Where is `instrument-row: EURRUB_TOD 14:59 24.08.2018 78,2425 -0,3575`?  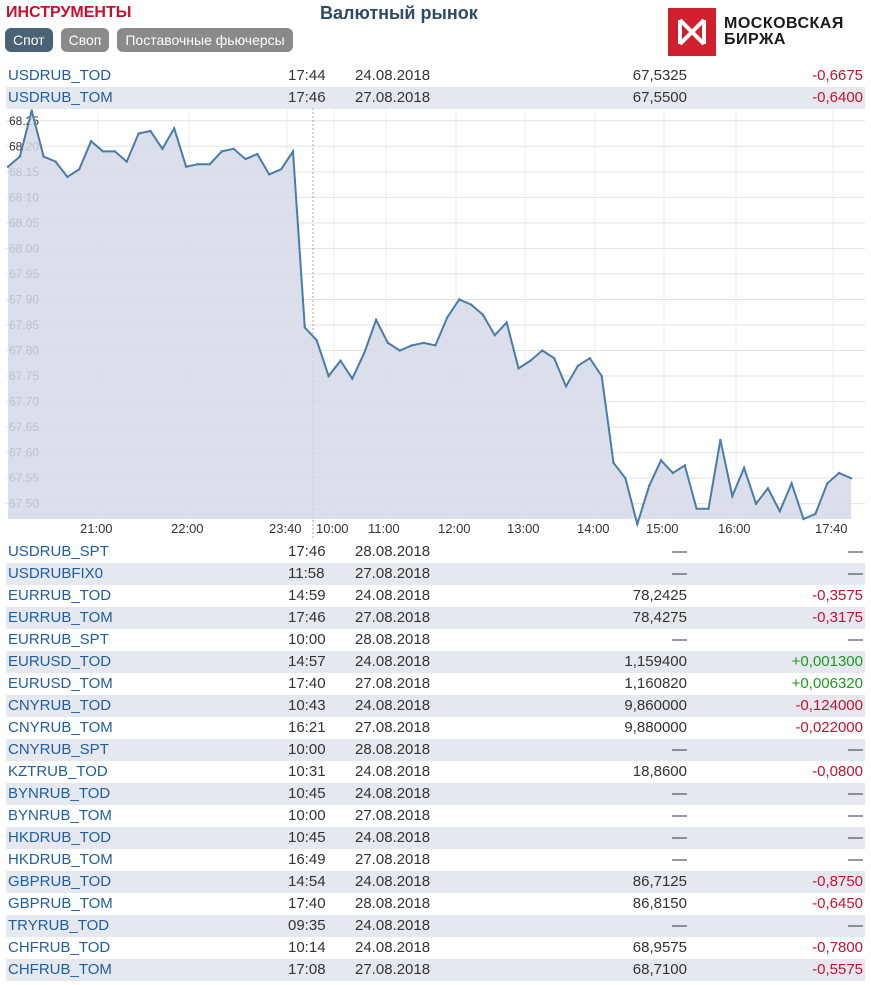
instrument-row: EURRUB_TOD 14:59 24.08.2018 78,2425 -0,3575 is located at coordinates (435, 596).